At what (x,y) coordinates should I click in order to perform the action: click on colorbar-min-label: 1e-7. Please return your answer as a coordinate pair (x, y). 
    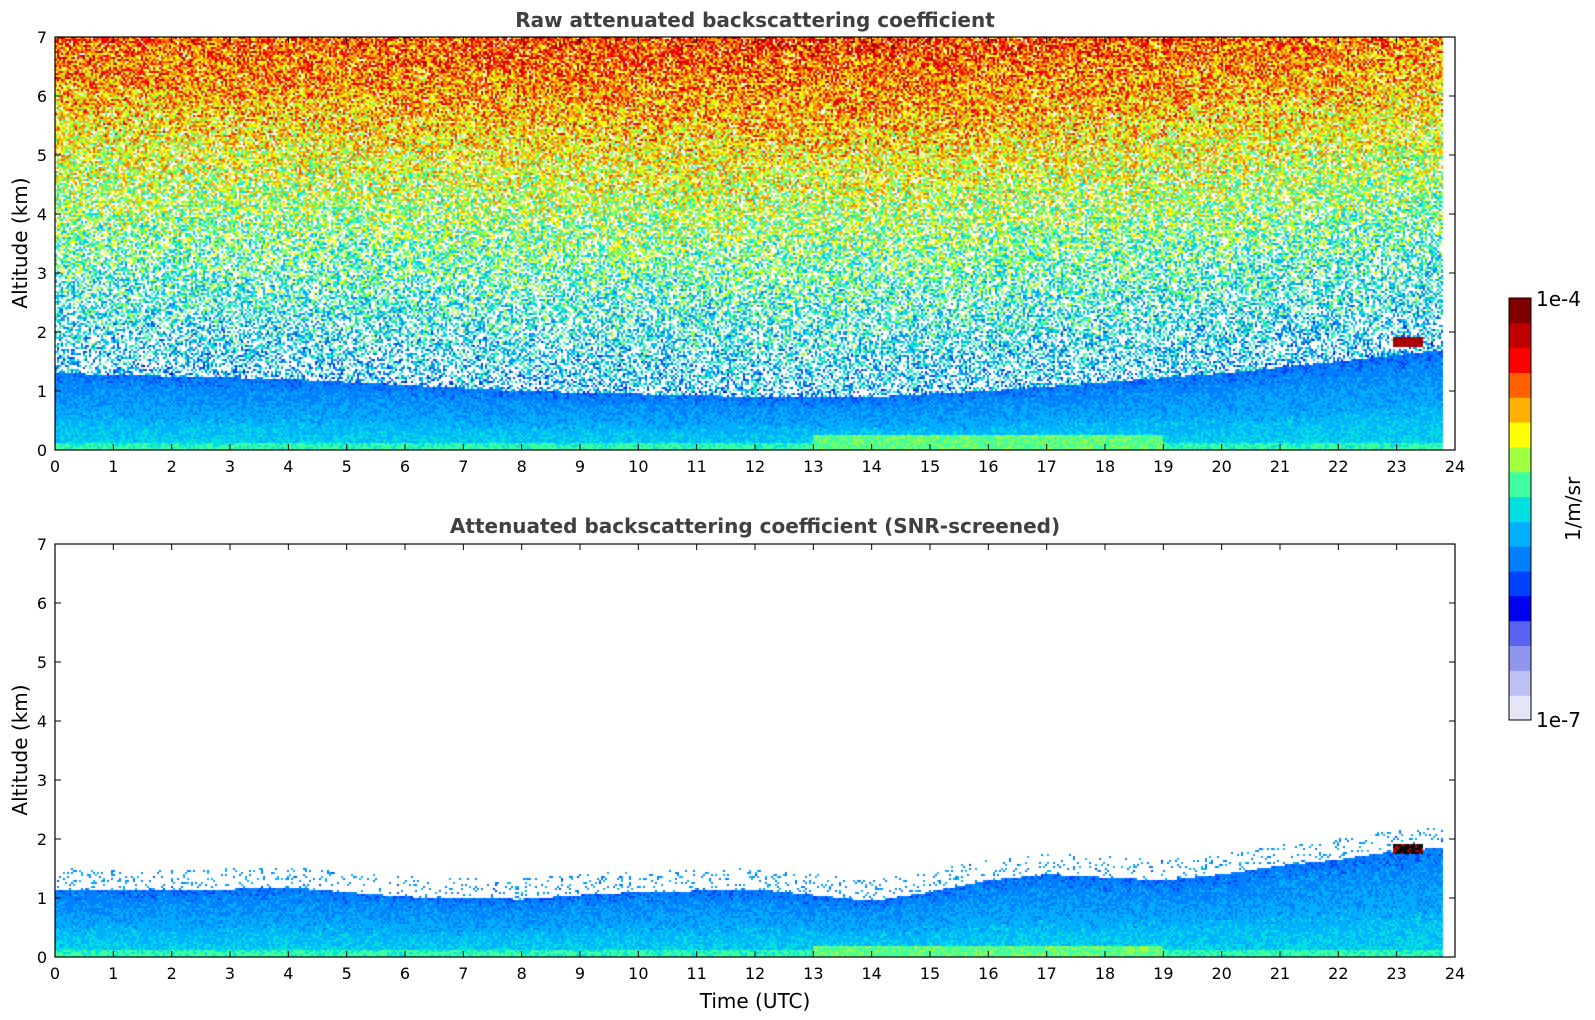
    Looking at the image, I should click on (1558, 720).